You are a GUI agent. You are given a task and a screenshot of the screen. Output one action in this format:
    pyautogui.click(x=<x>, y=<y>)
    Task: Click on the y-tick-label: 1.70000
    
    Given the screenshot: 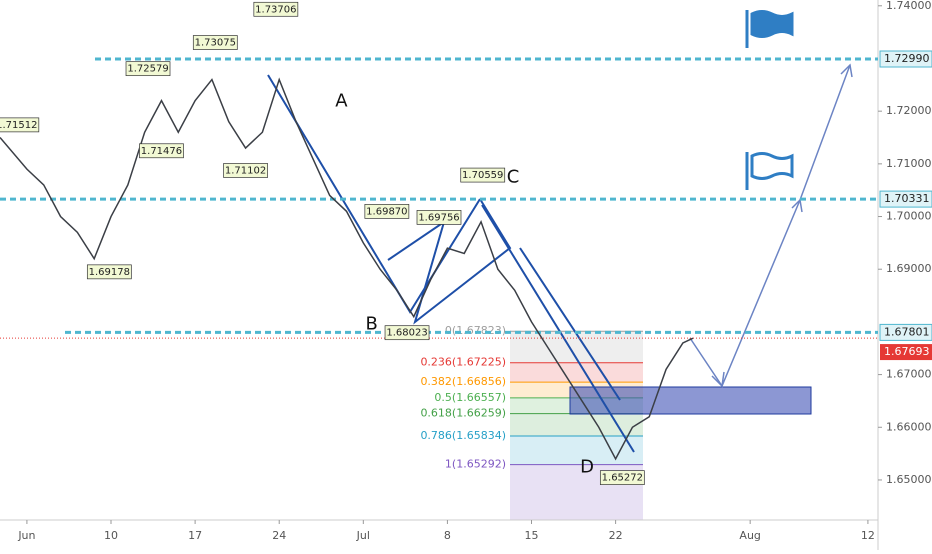 What is the action you would take?
    pyautogui.click(x=909, y=216)
    